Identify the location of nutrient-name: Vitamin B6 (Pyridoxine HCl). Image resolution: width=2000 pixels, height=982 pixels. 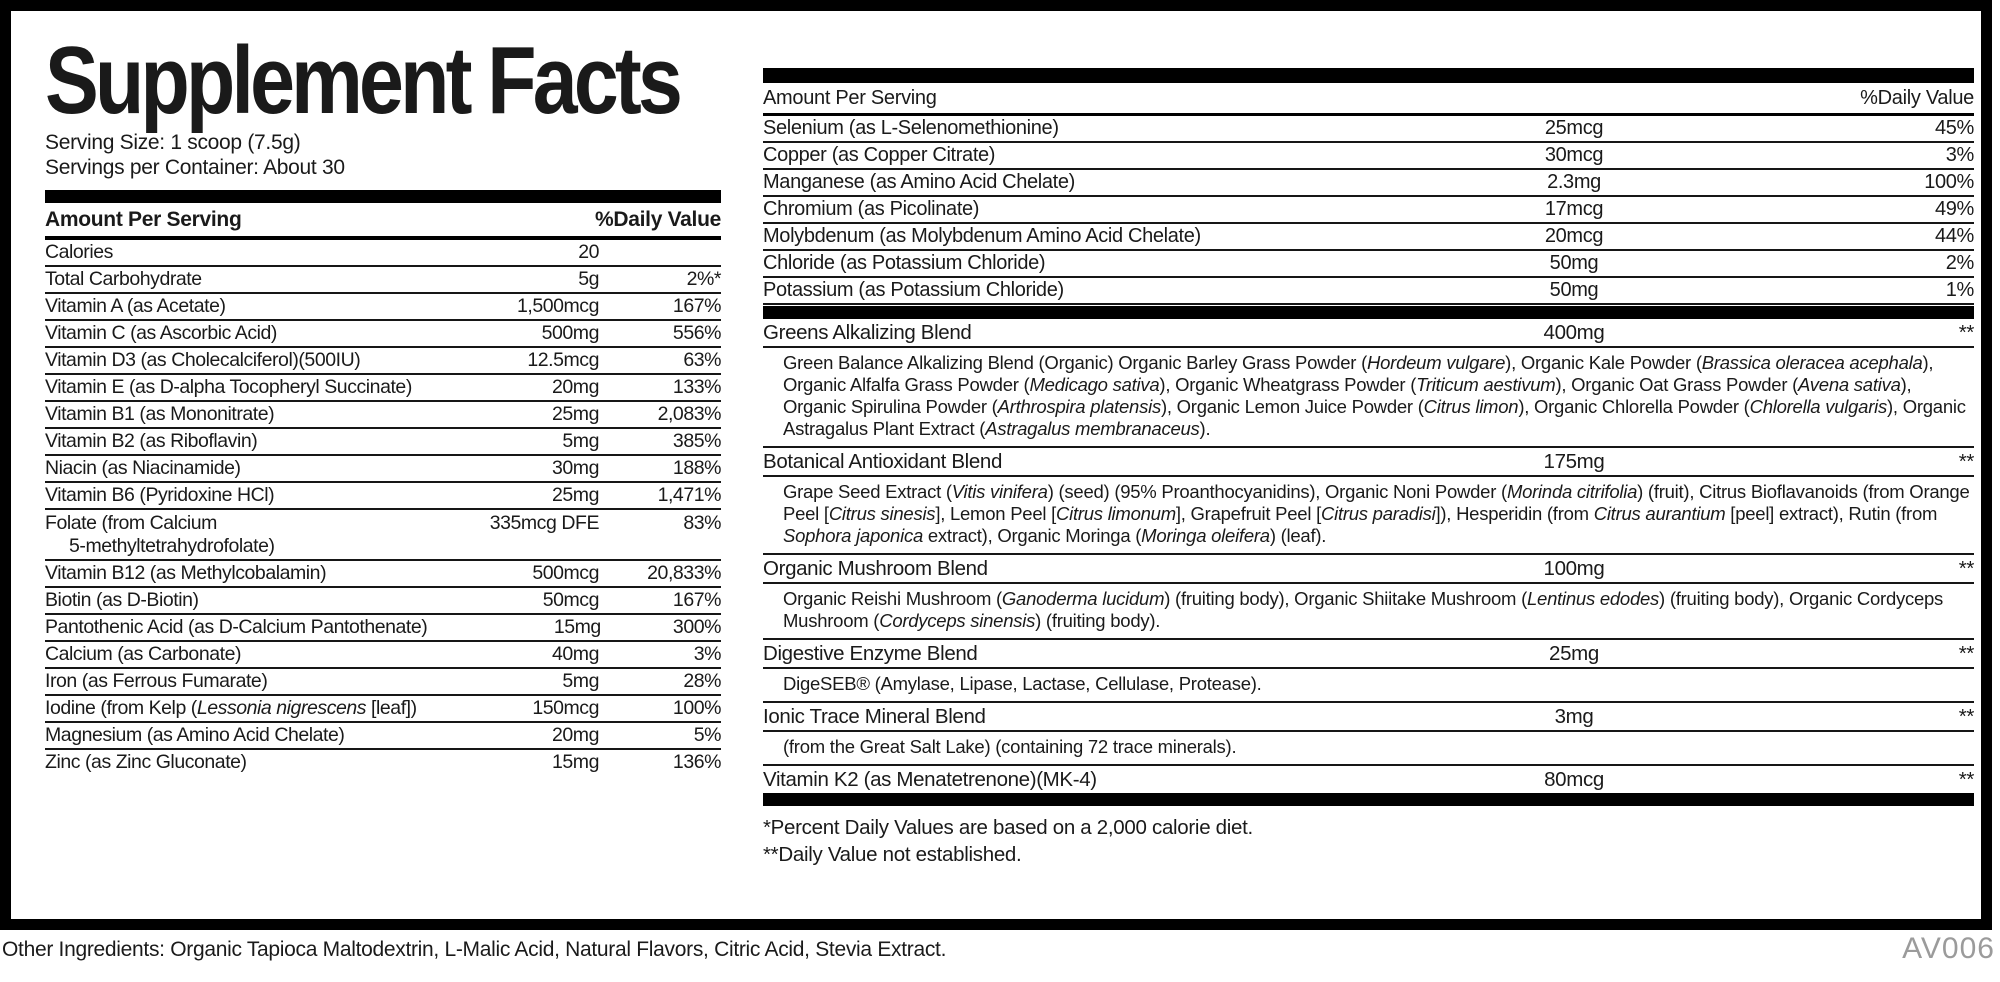
(160, 495).